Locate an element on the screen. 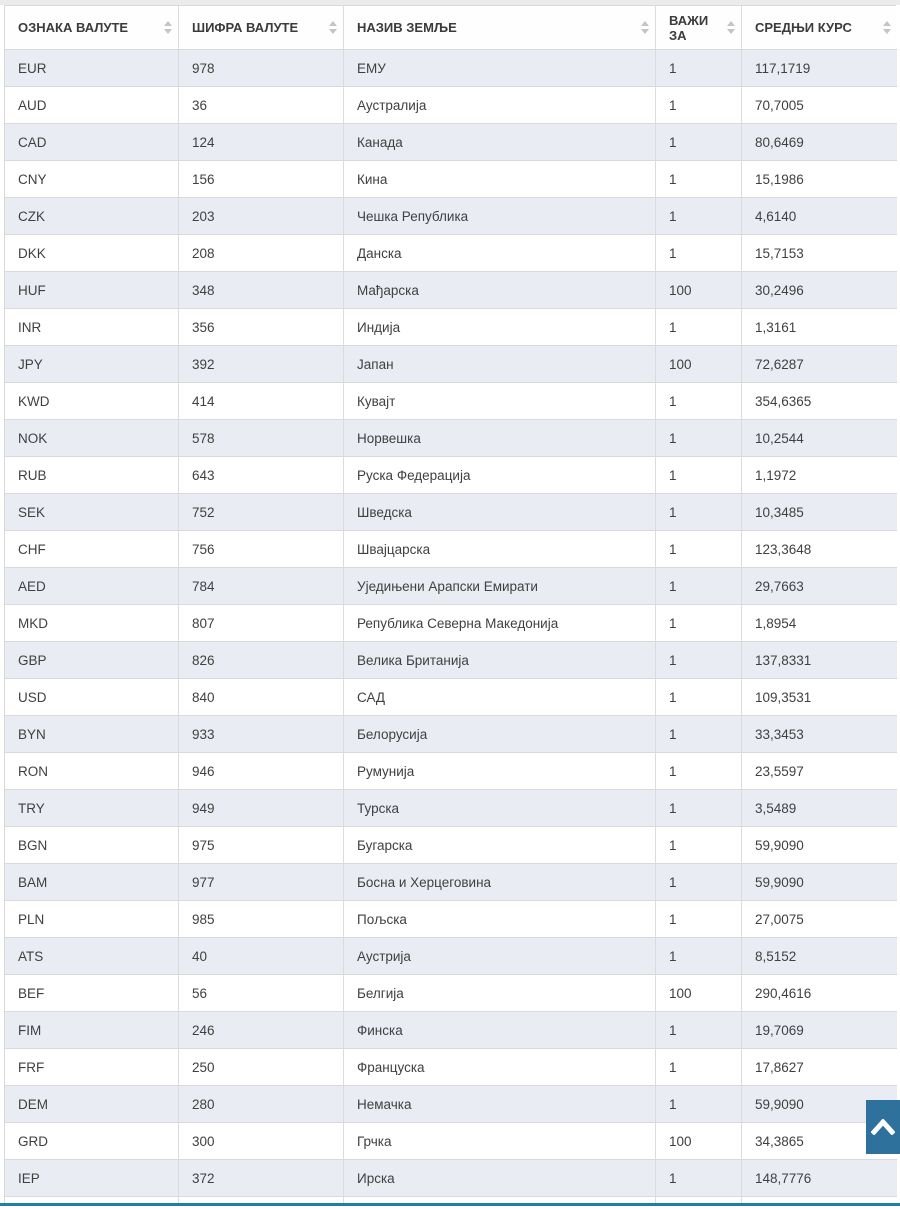 This screenshot has height=1209, width=900. table-row: CZK 203 Чешка Република 1 4,6140 is located at coordinates (451, 216).